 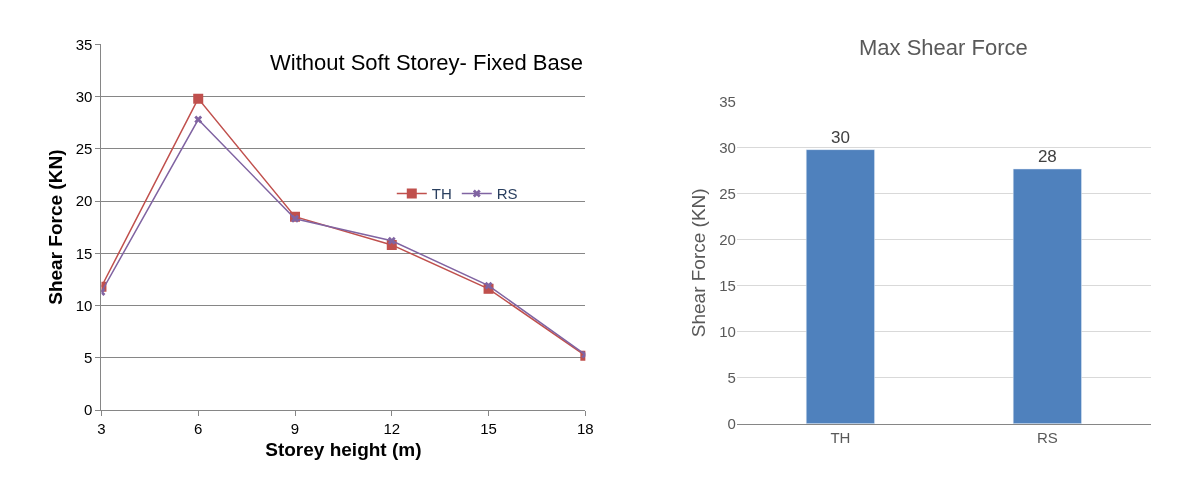 What do you see at coordinates (1047, 156) in the screenshot?
I see `data-label: 28` at bounding box center [1047, 156].